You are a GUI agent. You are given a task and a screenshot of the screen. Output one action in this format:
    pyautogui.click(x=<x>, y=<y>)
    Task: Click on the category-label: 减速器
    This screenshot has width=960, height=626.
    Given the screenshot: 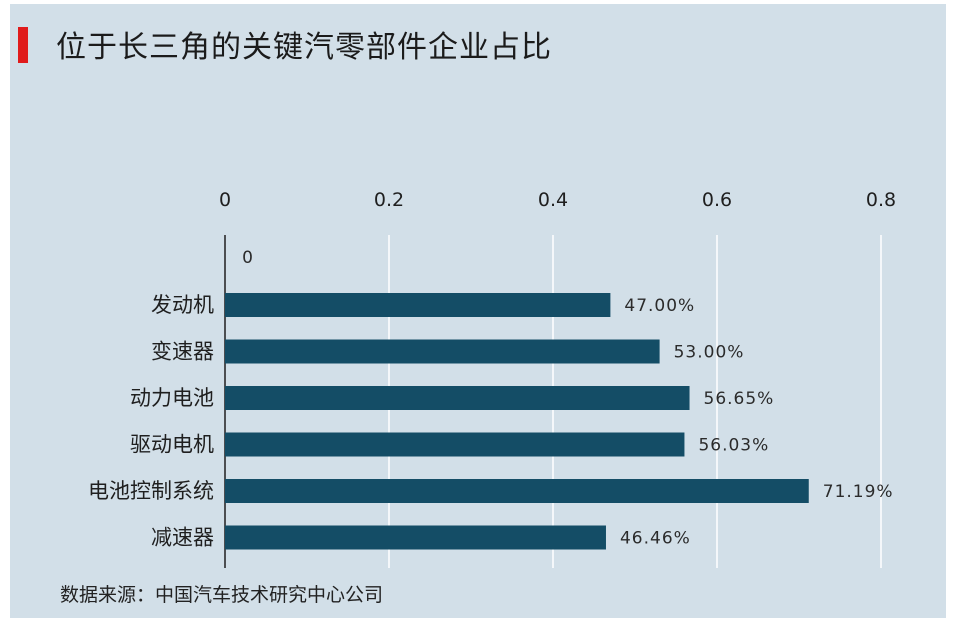 What is the action you would take?
    pyautogui.click(x=182, y=538)
    